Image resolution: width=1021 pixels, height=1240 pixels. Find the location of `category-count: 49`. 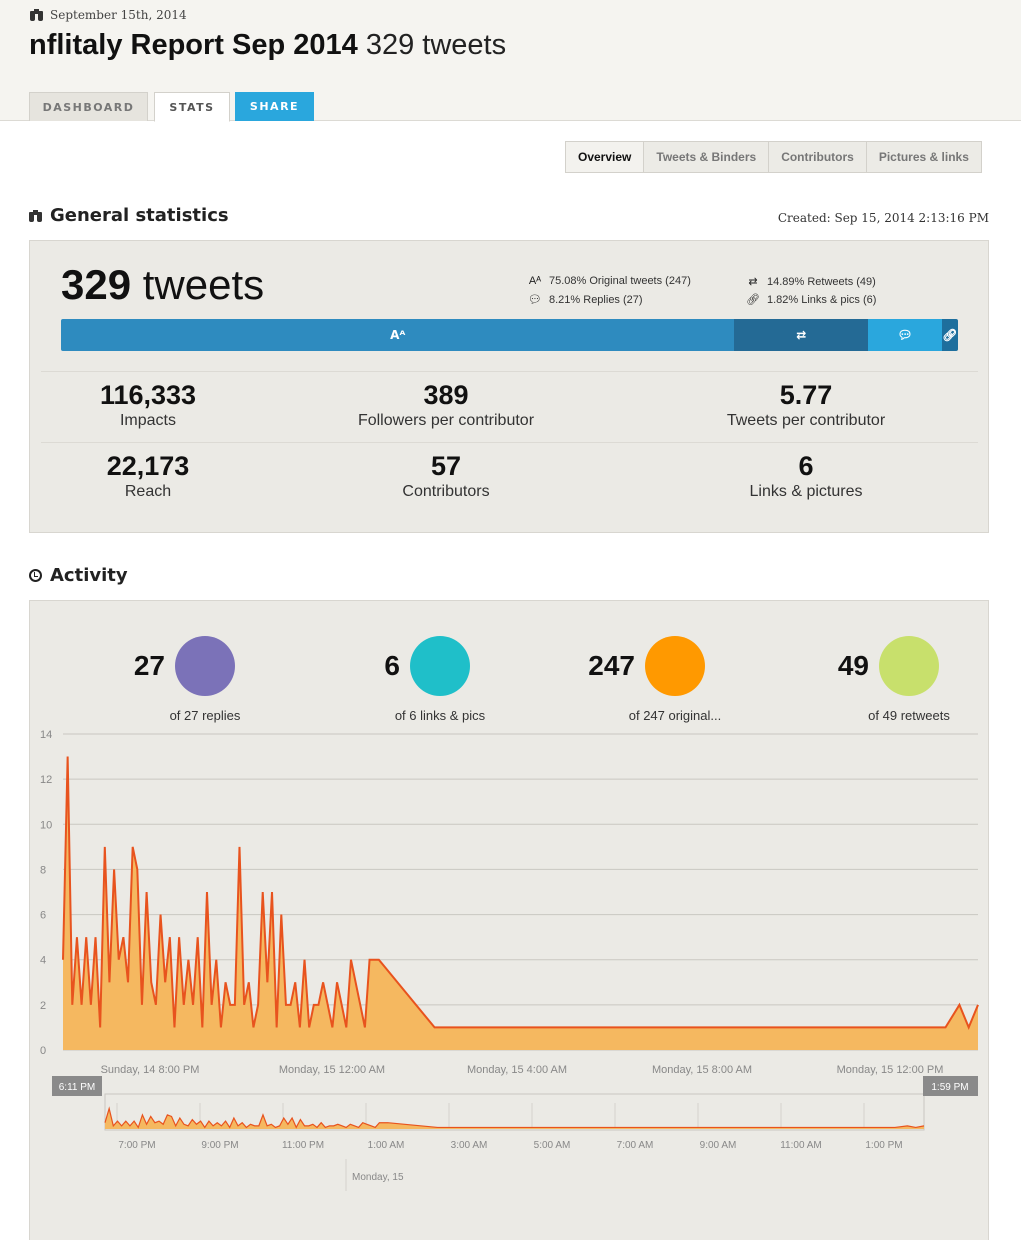

category-count: 49 is located at coordinates (853, 665).